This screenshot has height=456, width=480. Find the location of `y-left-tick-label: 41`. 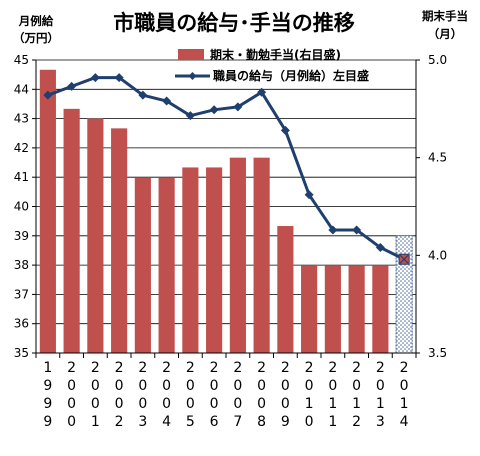

y-left-tick-label: 41 is located at coordinates (21, 177).